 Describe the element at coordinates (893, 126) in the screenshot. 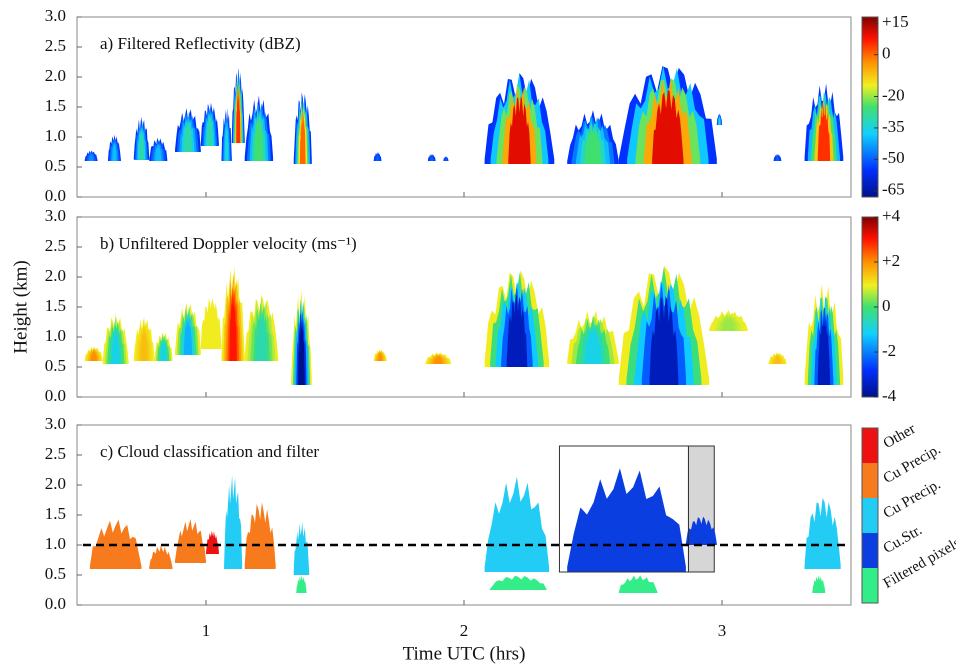

I see `colorbar-tick-label: -35` at that location.